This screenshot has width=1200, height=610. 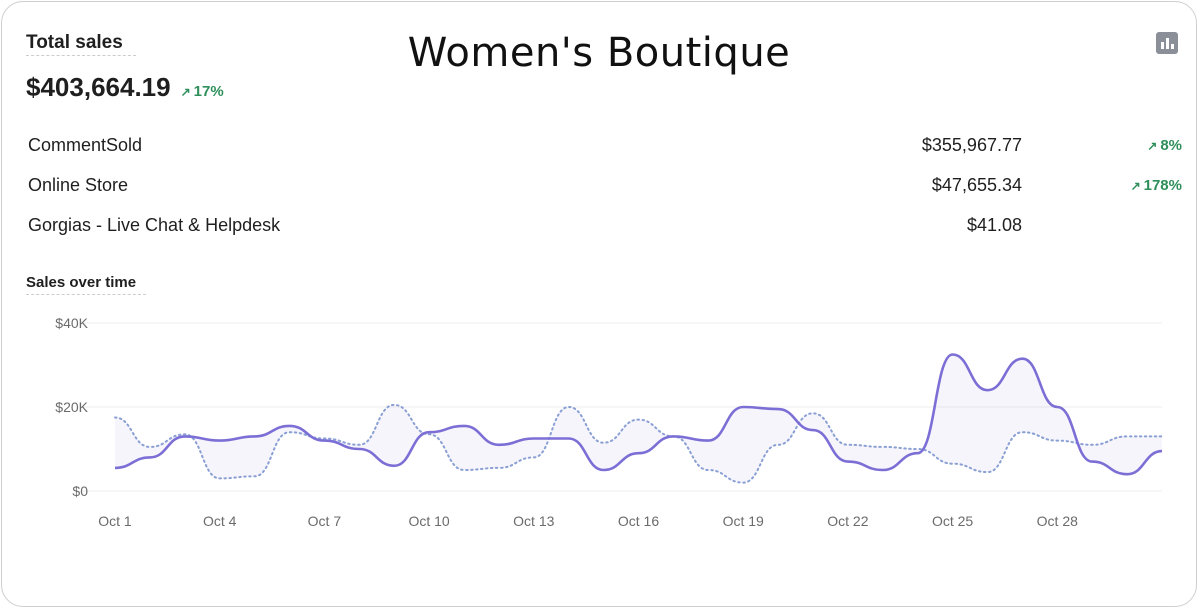 I want to click on channel-value: $355,967.77, so click(x=971, y=145).